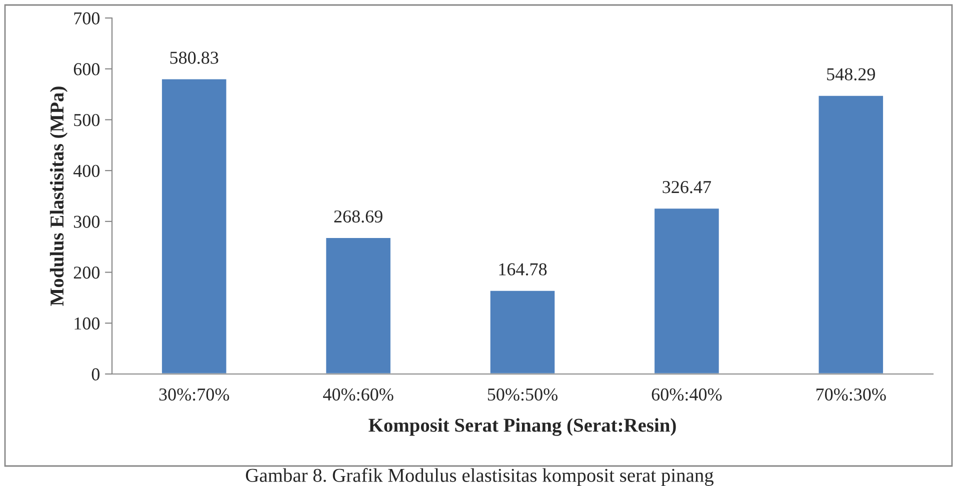 The width and height of the screenshot is (959, 486). I want to click on y-tick-label: 100, so click(87, 323).